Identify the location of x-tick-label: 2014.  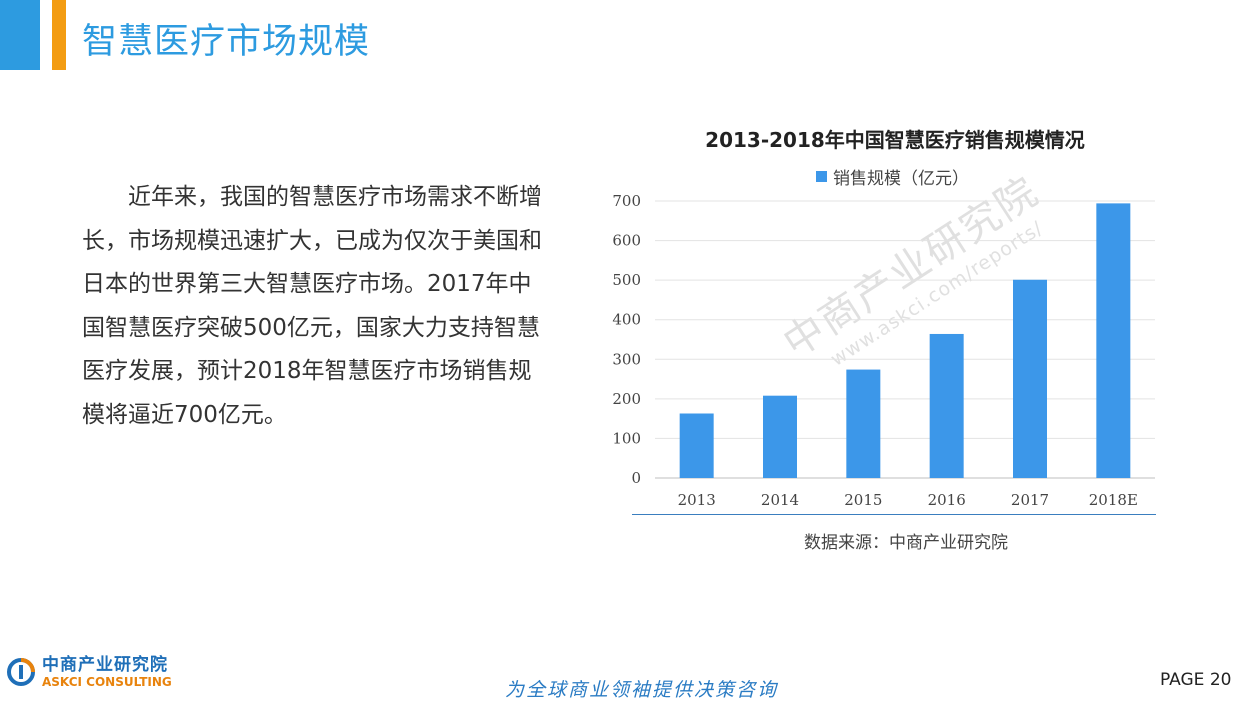
(780, 500).